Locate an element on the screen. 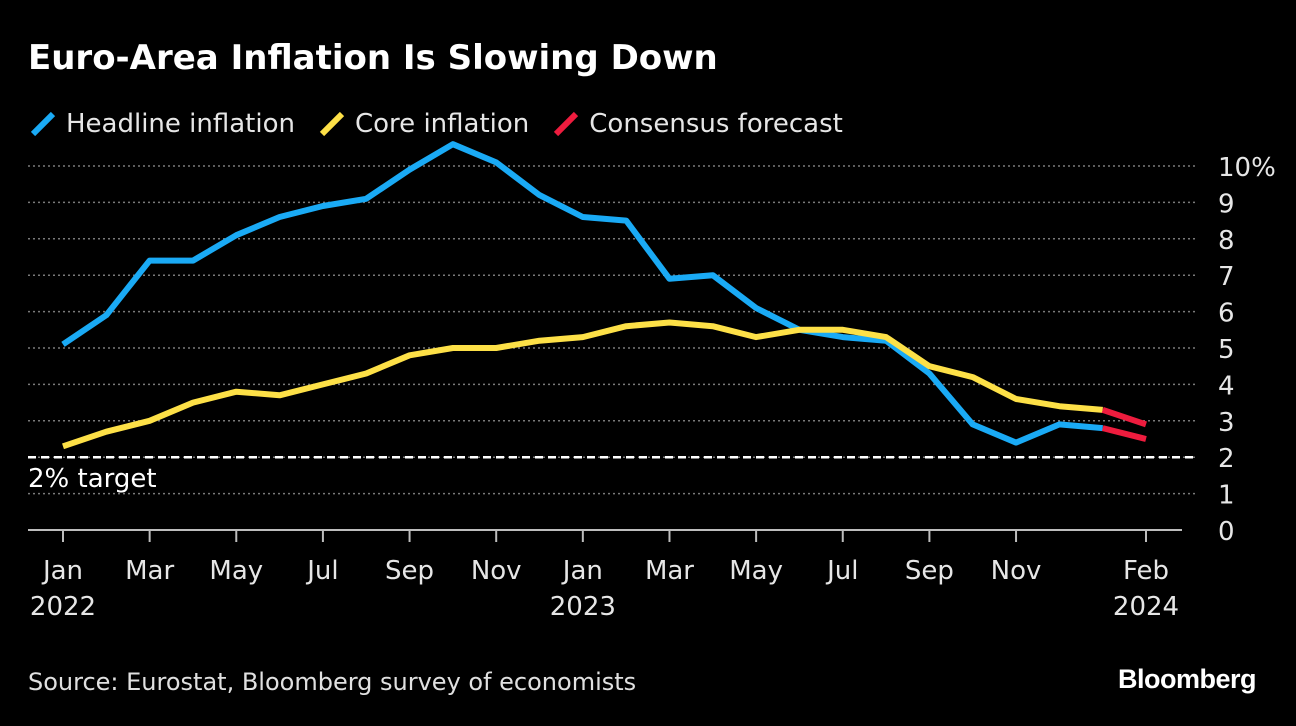 The width and height of the screenshot is (1296, 726). chart-title: Euro-Area Inflation Is Slowing Down is located at coordinates (373, 58).